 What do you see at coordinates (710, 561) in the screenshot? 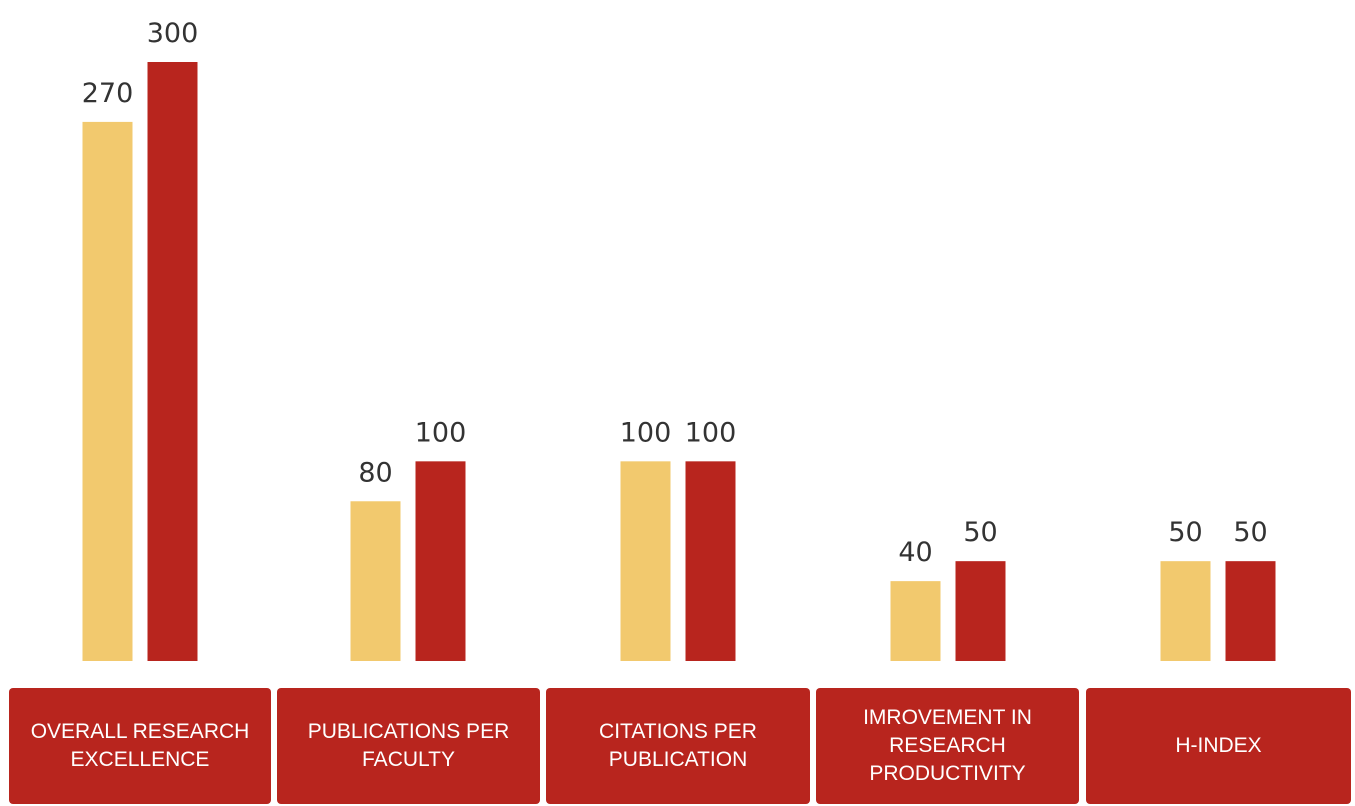
I see `bar-series2-cat3` at bounding box center [710, 561].